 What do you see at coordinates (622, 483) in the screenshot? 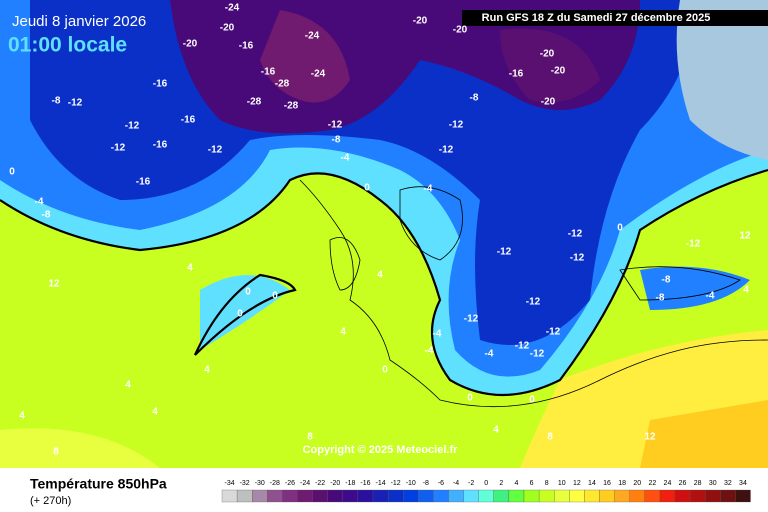
I see `scale-label: 18` at bounding box center [622, 483].